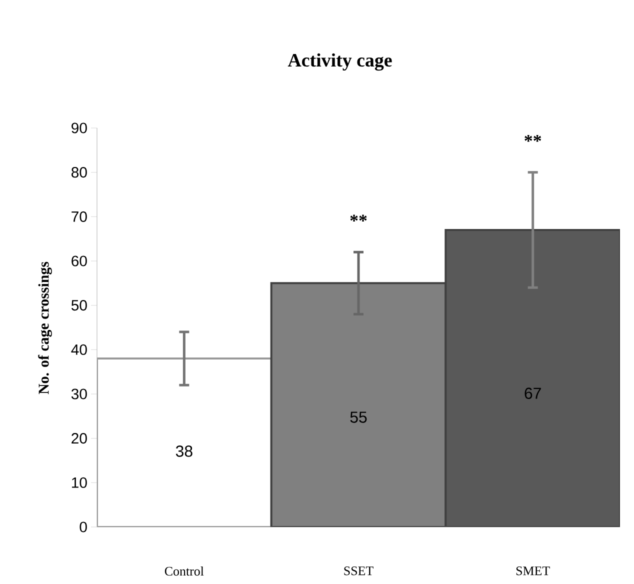 The height and width of the screenshot is (584, 634). I want to click on data-label: 67, so click(532, 393).